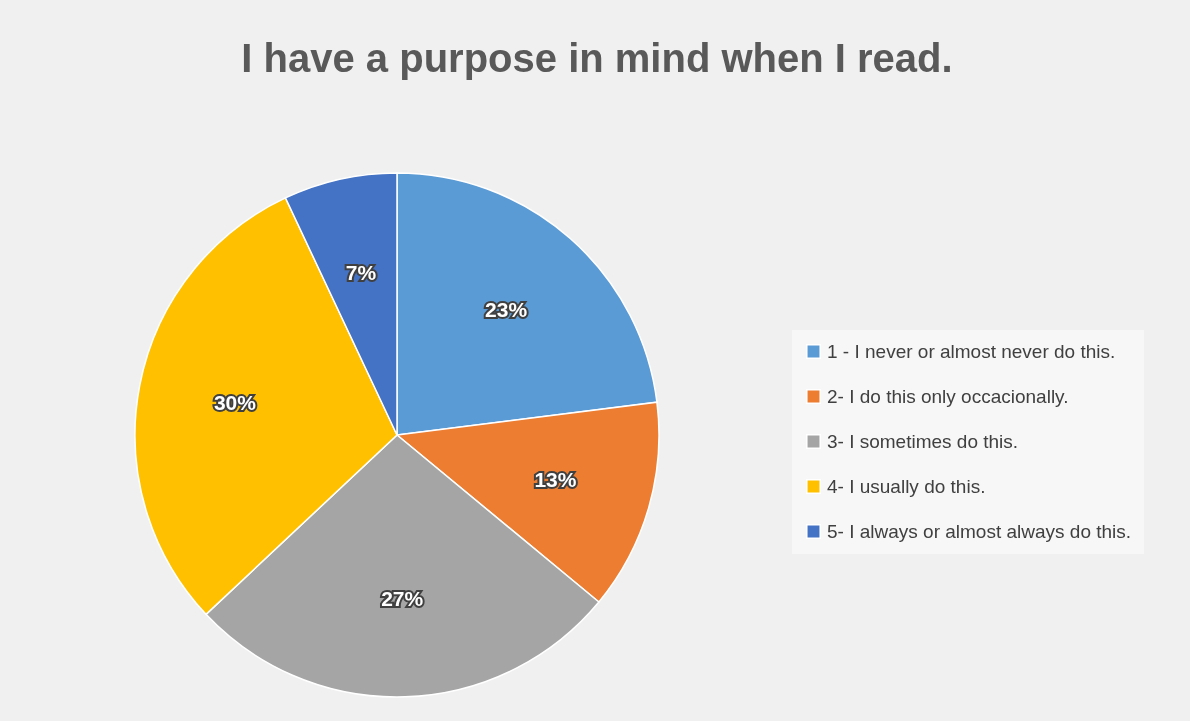 This screenshot has width=1190, height=721. Describe the element at coordinates (506, 310) in the screenshot. I see `data-label: 23%` at that location.